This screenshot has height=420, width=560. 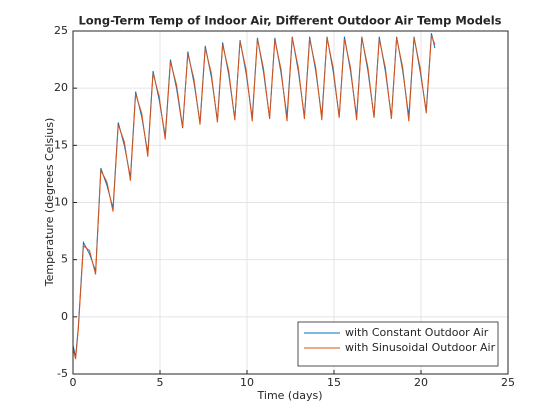 I want to click on x-tick-label: 25, so click(x=508, y=382).